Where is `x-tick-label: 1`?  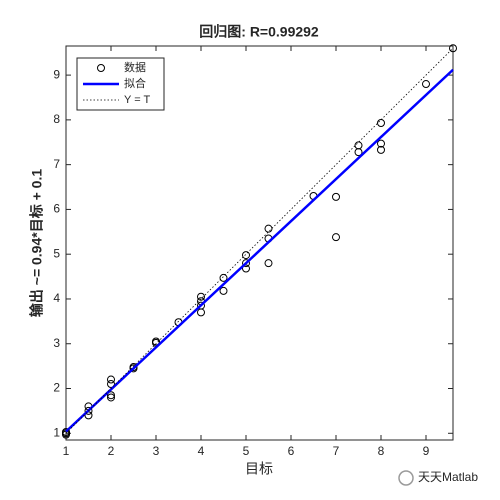 x-tick-label: 1 is located at coordinates (66, 451).